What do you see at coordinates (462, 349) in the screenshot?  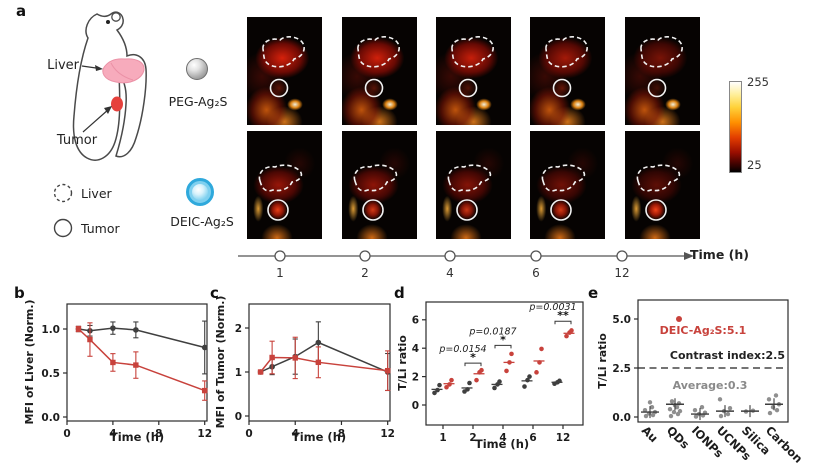 I see `svg-text: p=0.0154` at bounding box center [462, 349].